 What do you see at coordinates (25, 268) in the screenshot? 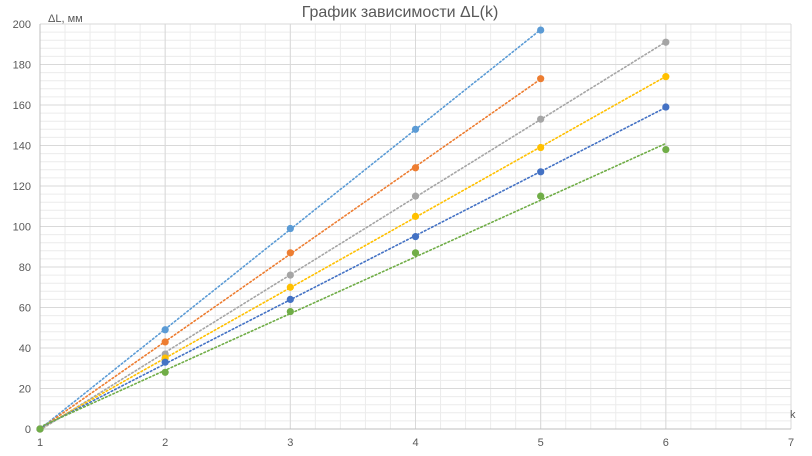
I see `y-tick-label: 80` at bounding box center [25, 268].